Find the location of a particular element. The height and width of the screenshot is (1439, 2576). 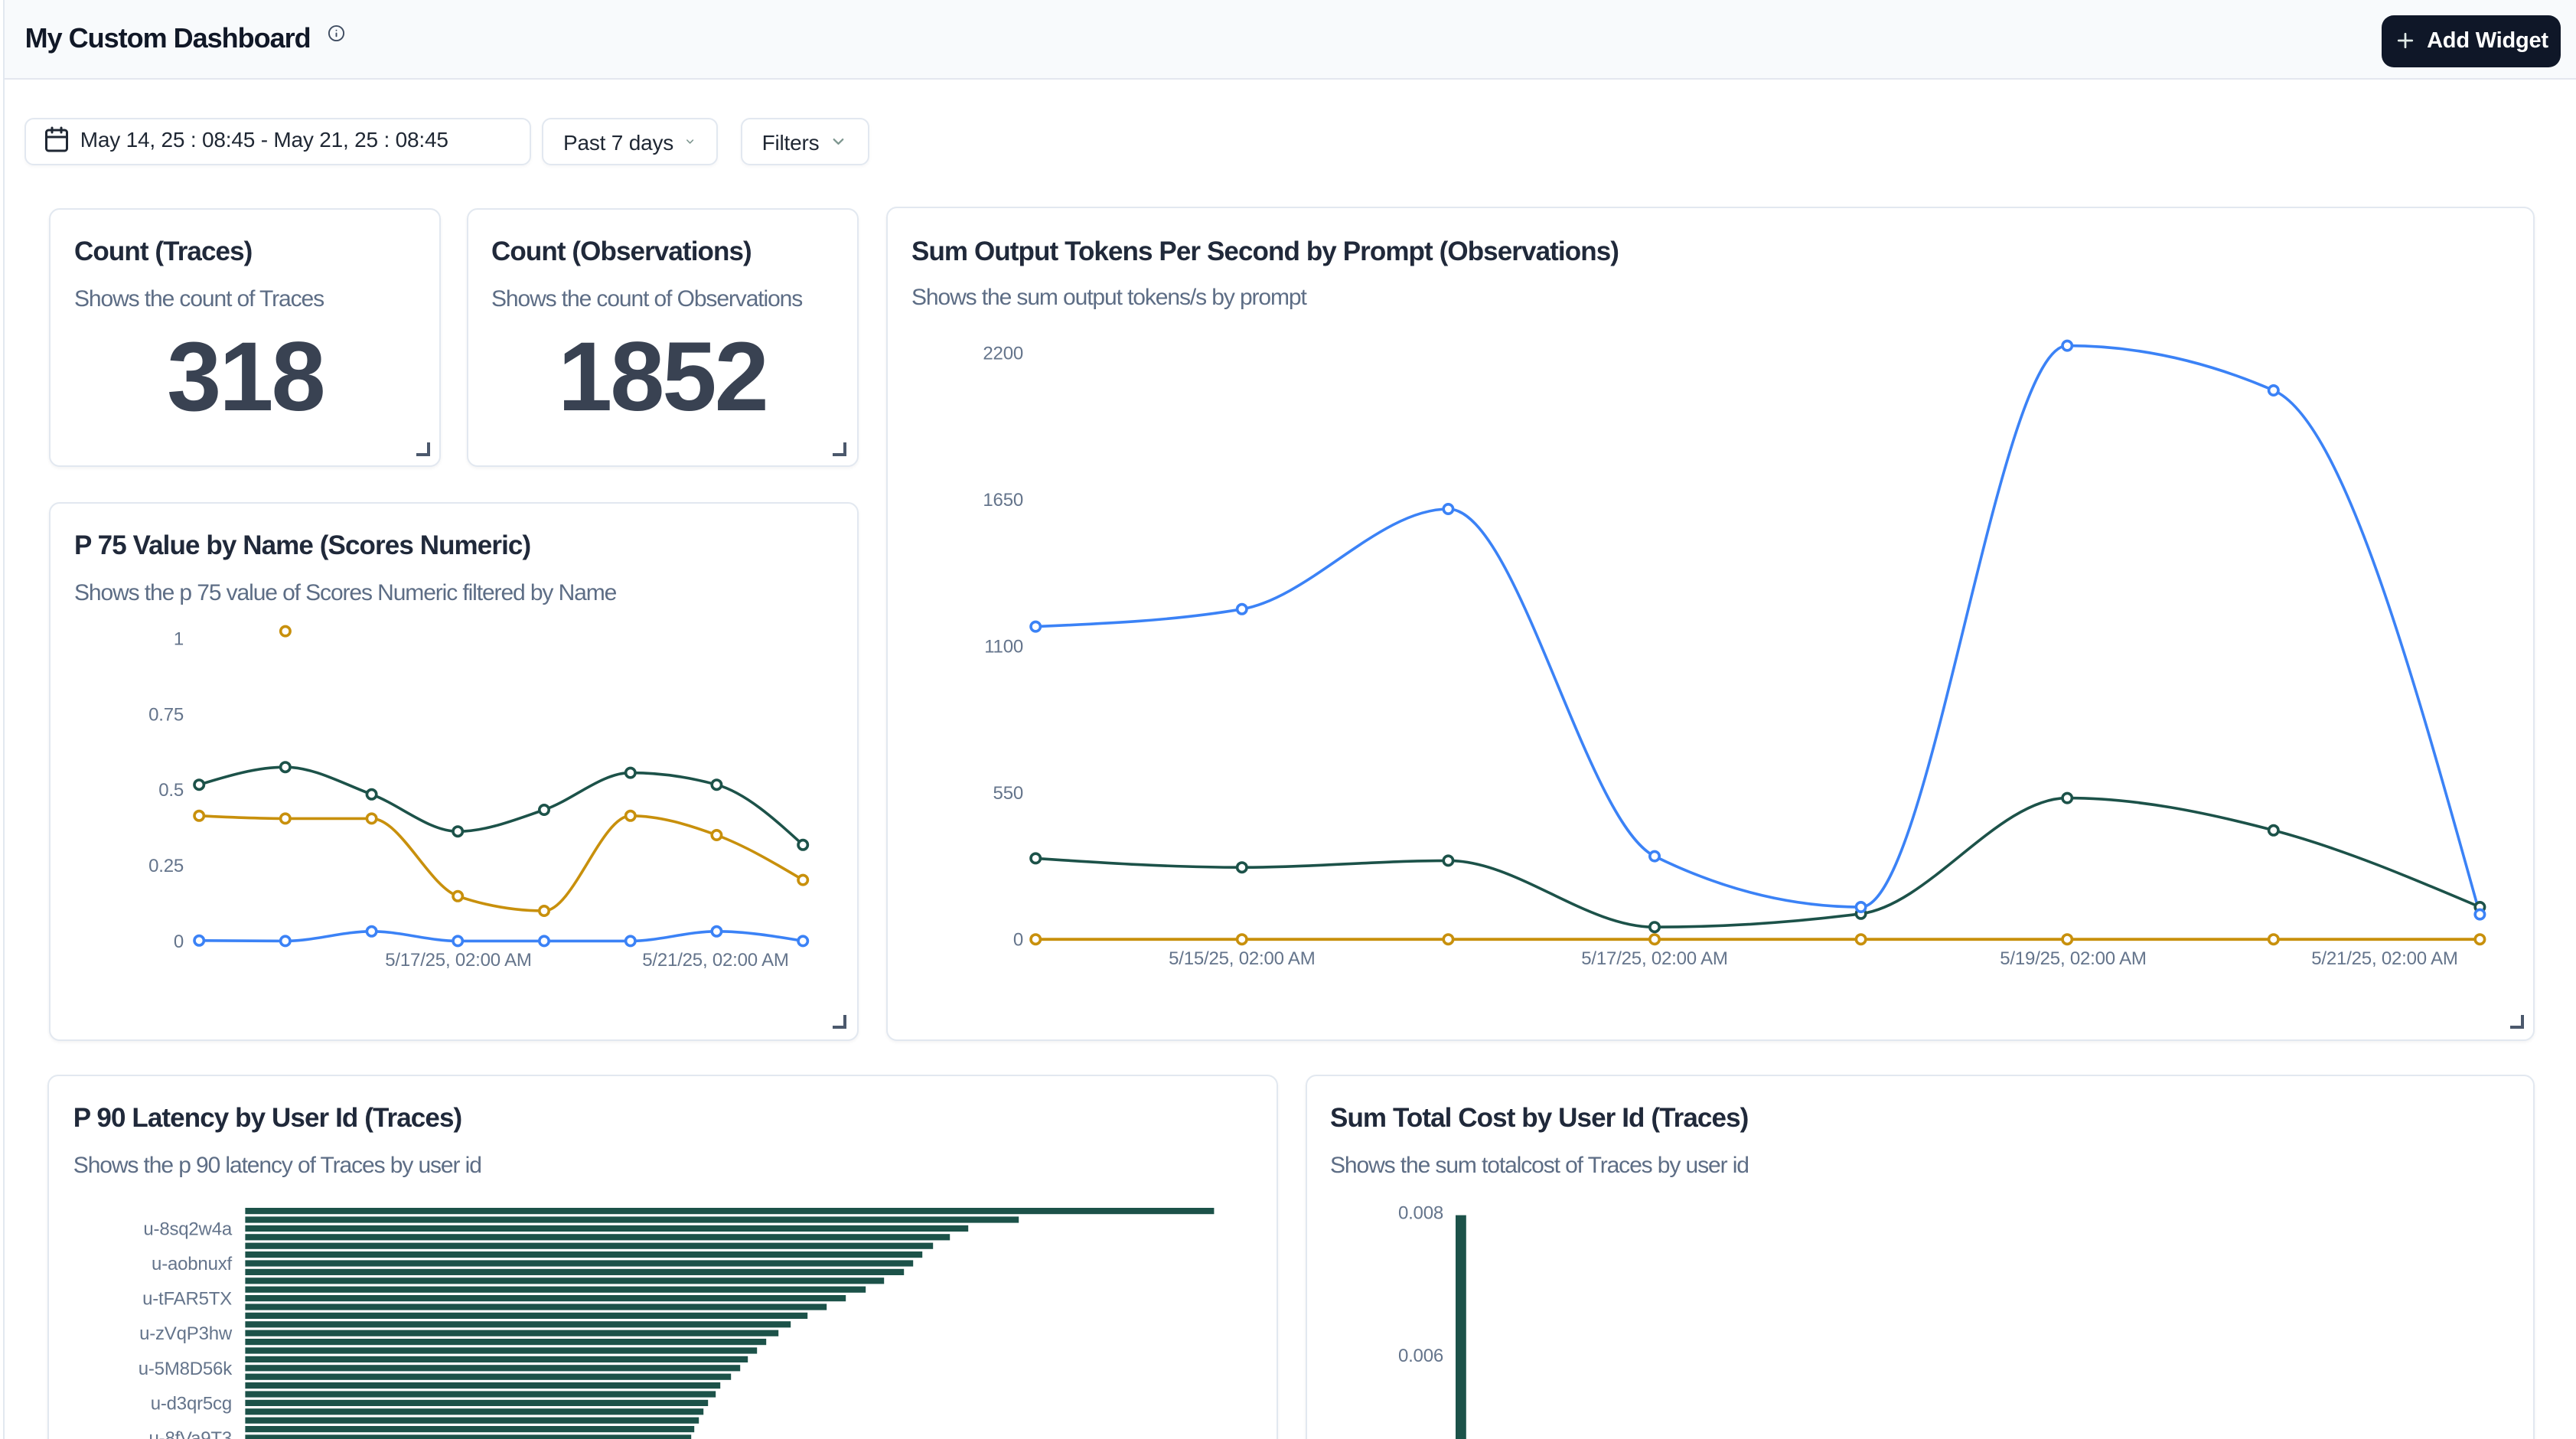

svg-text: 0.008 is located at coordinates (1420, 1212).